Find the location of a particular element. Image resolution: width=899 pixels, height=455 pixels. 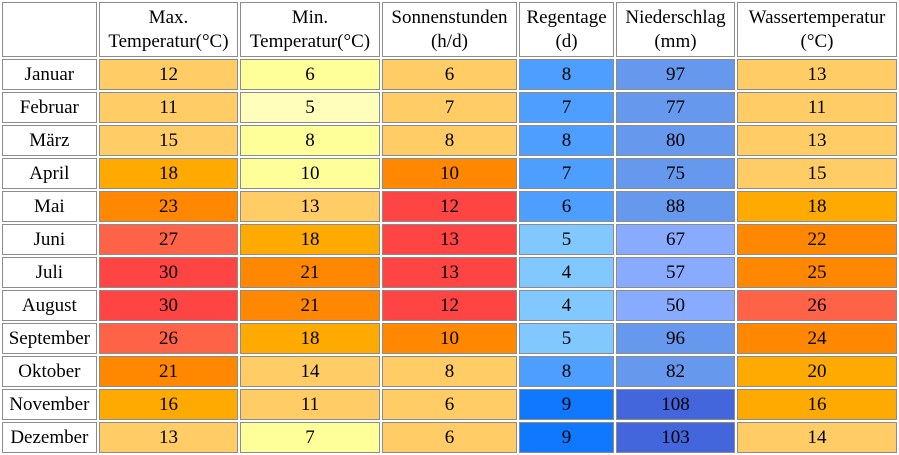

corner-cell is located at coordinates (49, 29).